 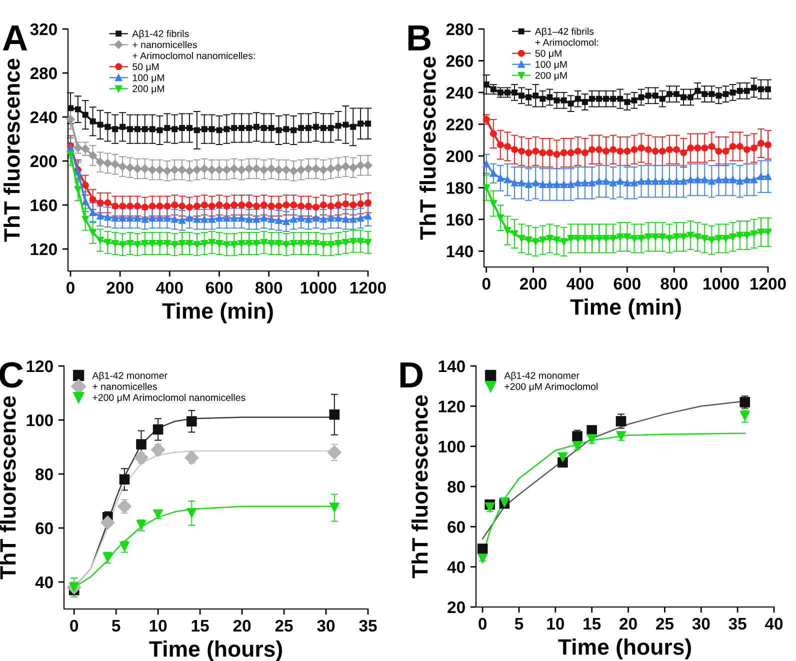 What do you see at coordinates (551, 387) in the screenshot?
I see `legend-label: +200 μM Arimoclomol` at bounding box center [551, 387].